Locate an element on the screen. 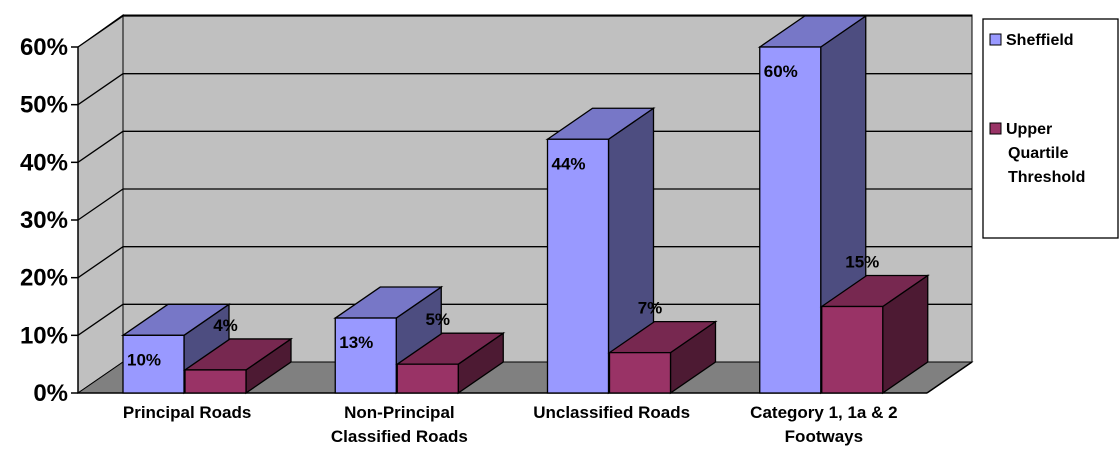  data-label: 4% is located at coordinates (225, 325).